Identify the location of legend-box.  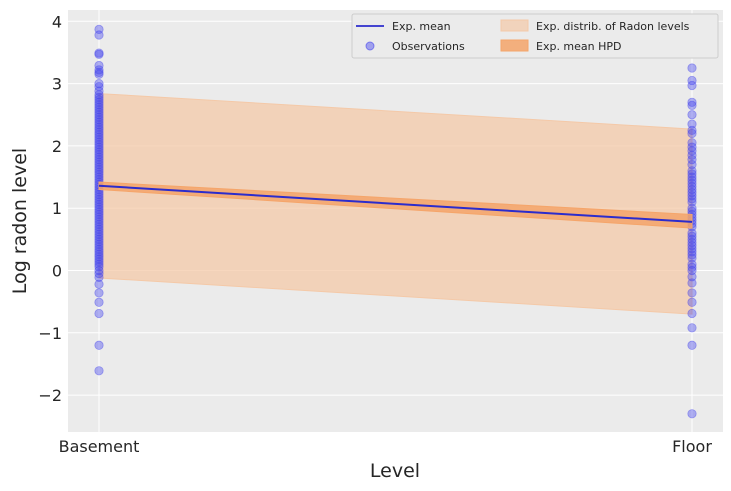
(535, 36).